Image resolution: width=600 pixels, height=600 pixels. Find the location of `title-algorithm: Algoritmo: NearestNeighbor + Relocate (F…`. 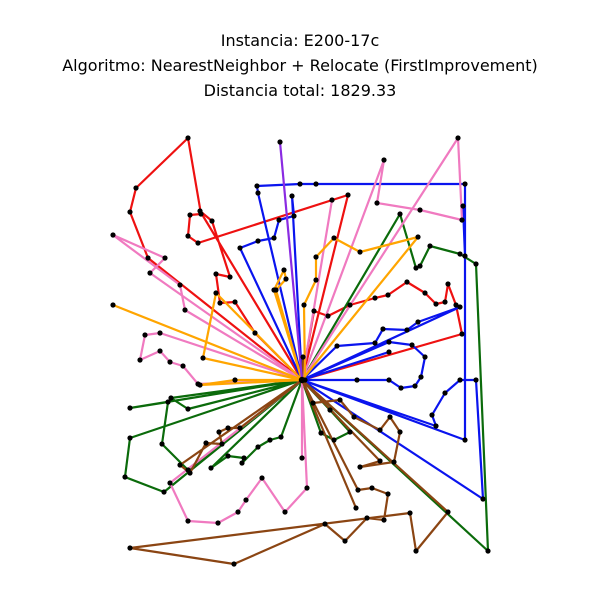

title-algorithm: Algoritmo: NearestNeighbor + Relocate (F… is located at coordinates (300, 65).